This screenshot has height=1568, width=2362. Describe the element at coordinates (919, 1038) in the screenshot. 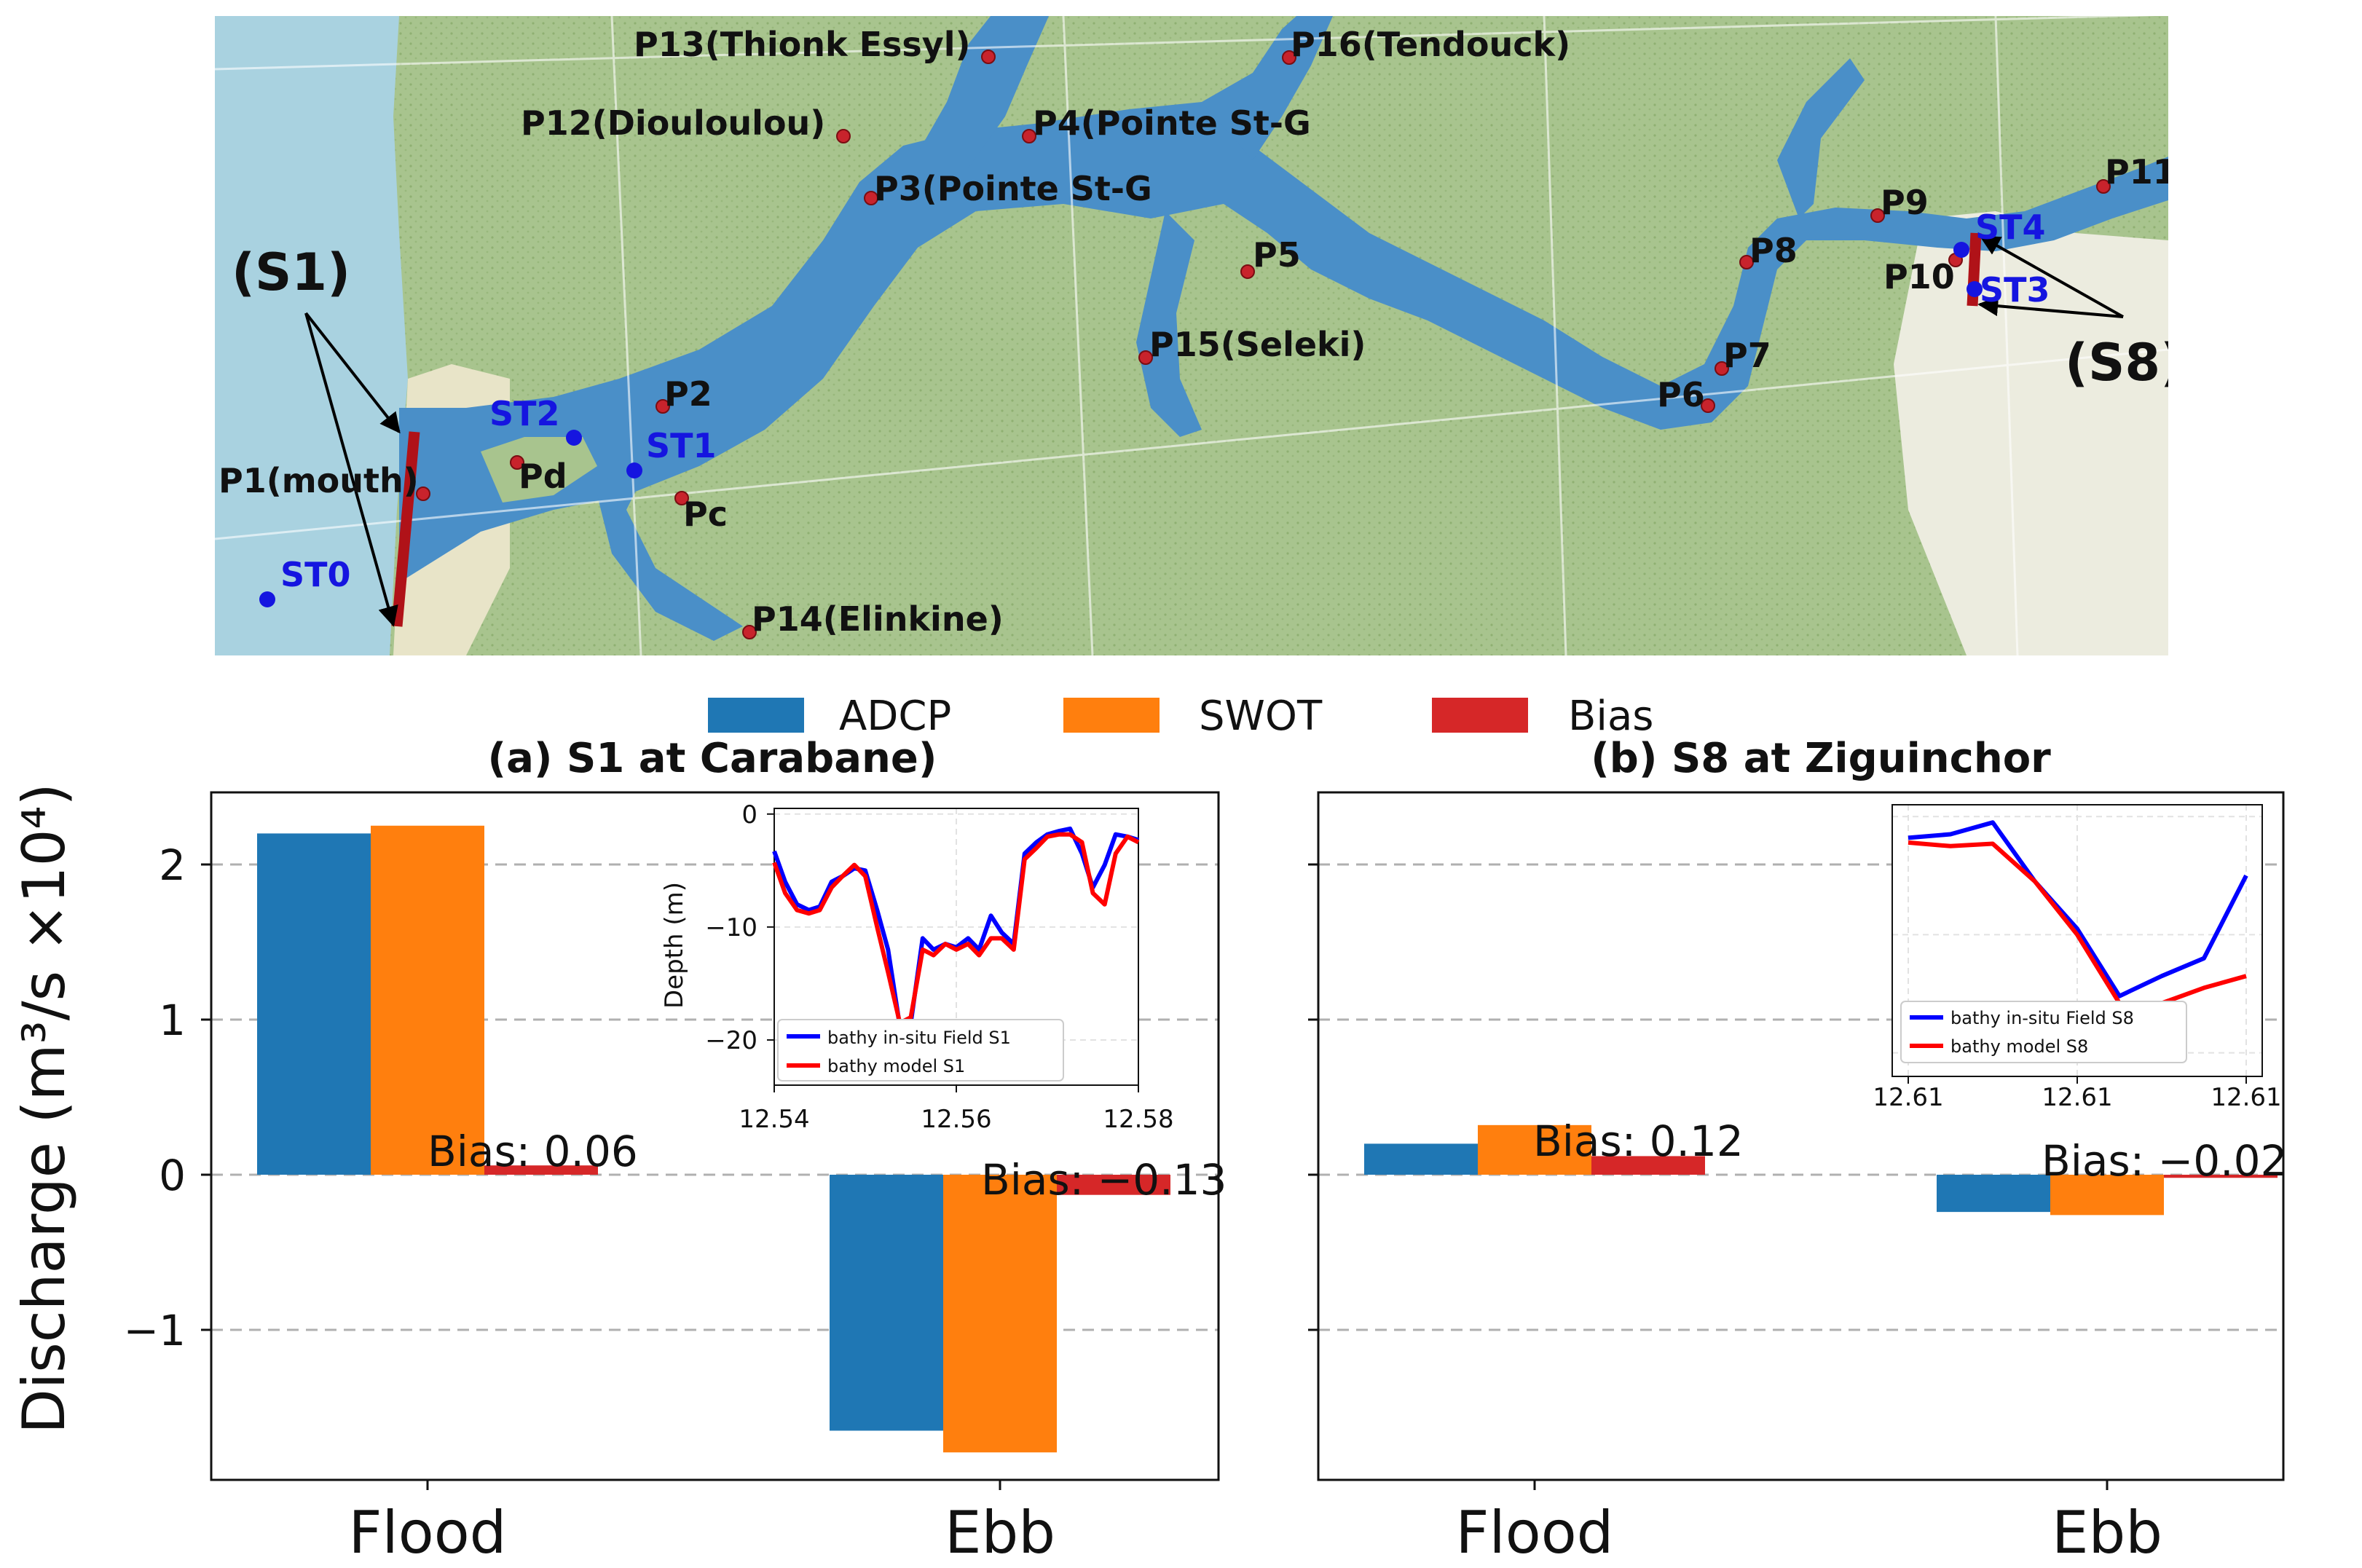

I see `inset-a-legend-label-insitu: bathy in-situ Field S1` at that location.